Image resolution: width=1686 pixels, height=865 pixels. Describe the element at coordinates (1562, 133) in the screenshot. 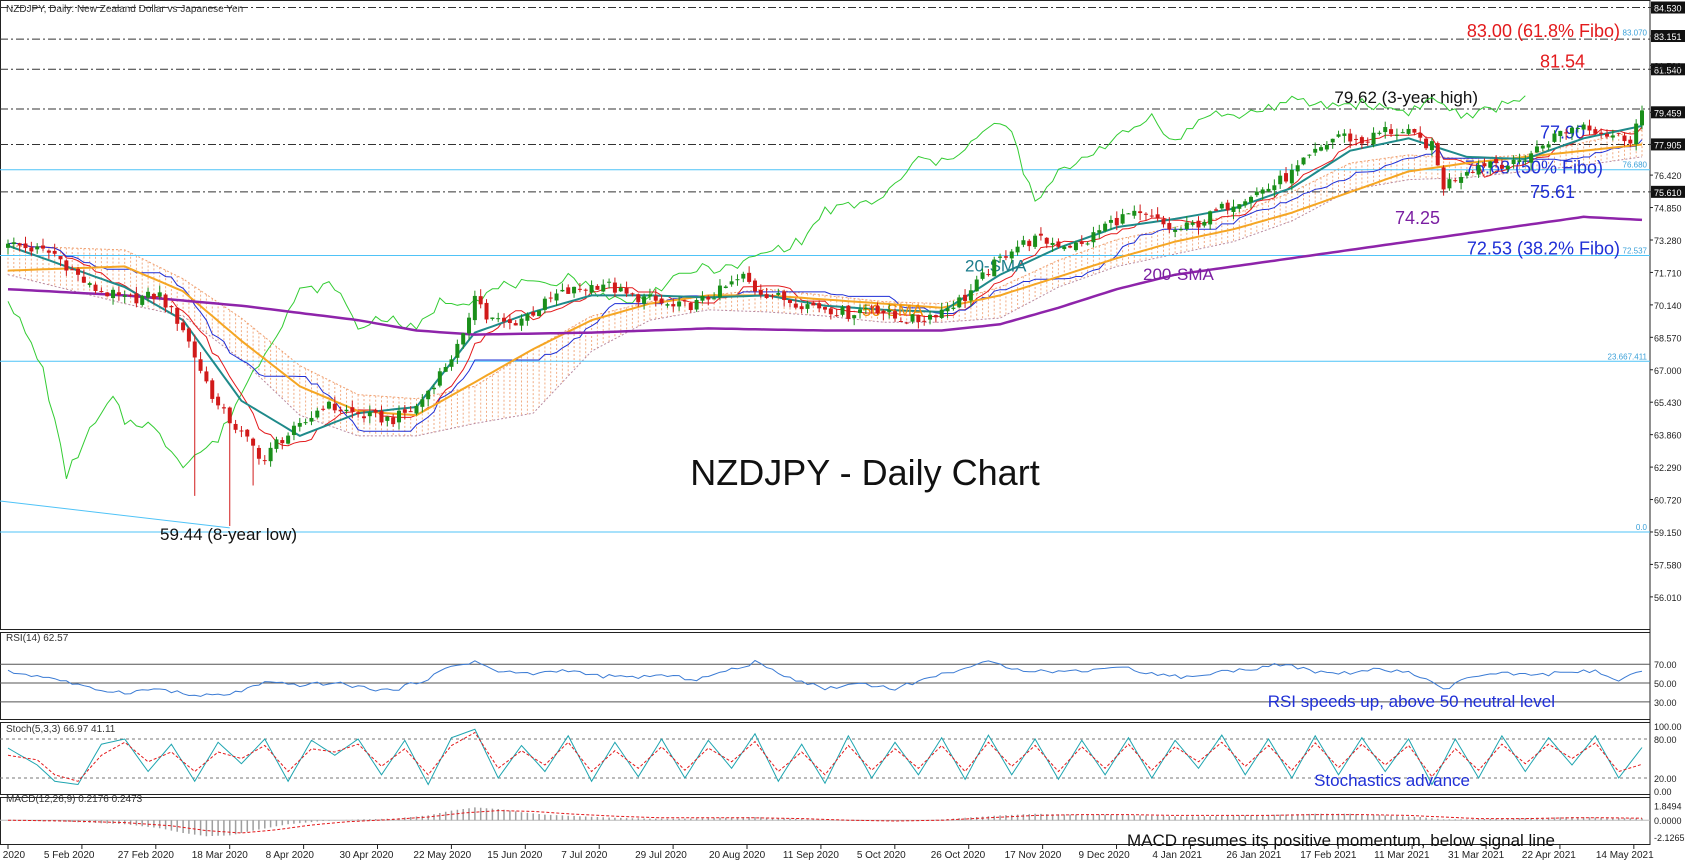

I see `level-label: 77.90` at that location.